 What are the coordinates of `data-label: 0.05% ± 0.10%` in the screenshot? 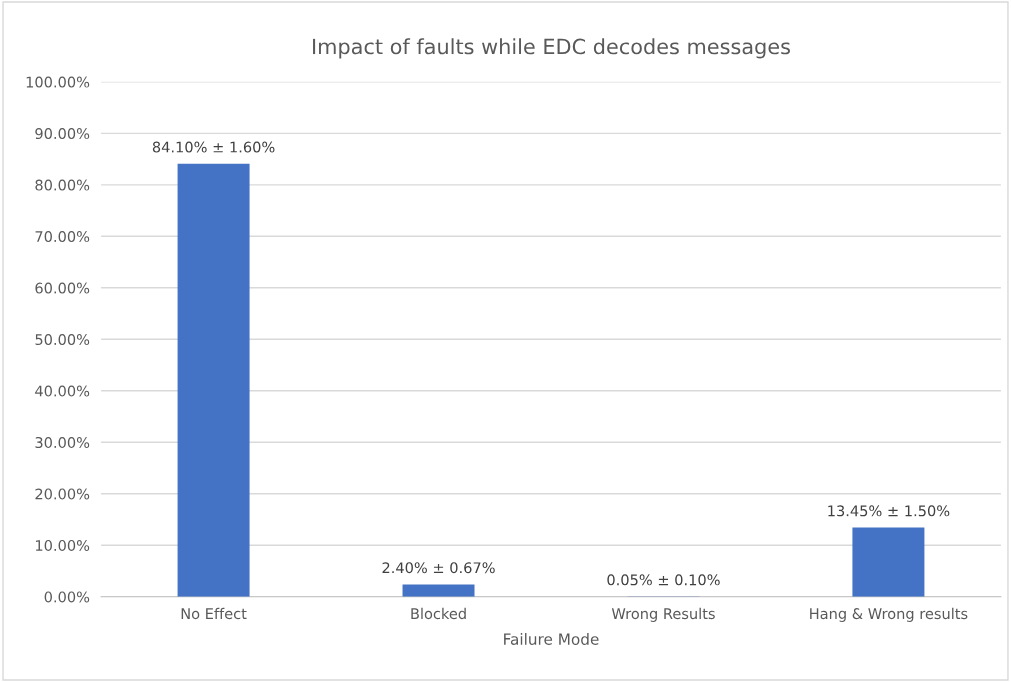 It's located at (663, 580).